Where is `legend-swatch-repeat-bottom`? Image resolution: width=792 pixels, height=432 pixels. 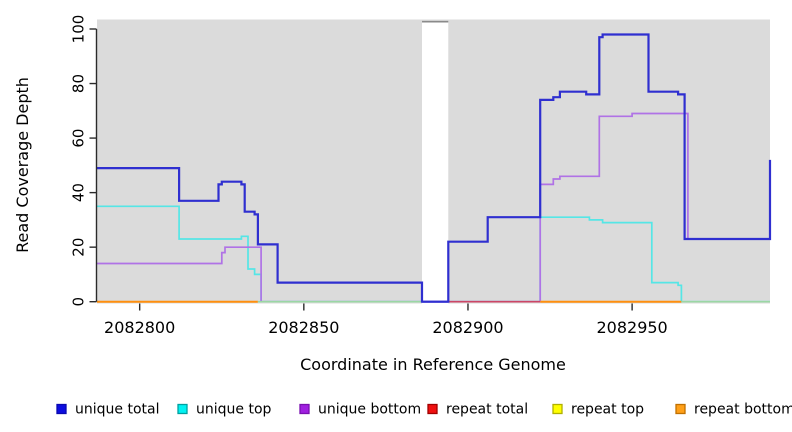 legend-swatch-repeat-bottom is located at coordinates (680, 409).